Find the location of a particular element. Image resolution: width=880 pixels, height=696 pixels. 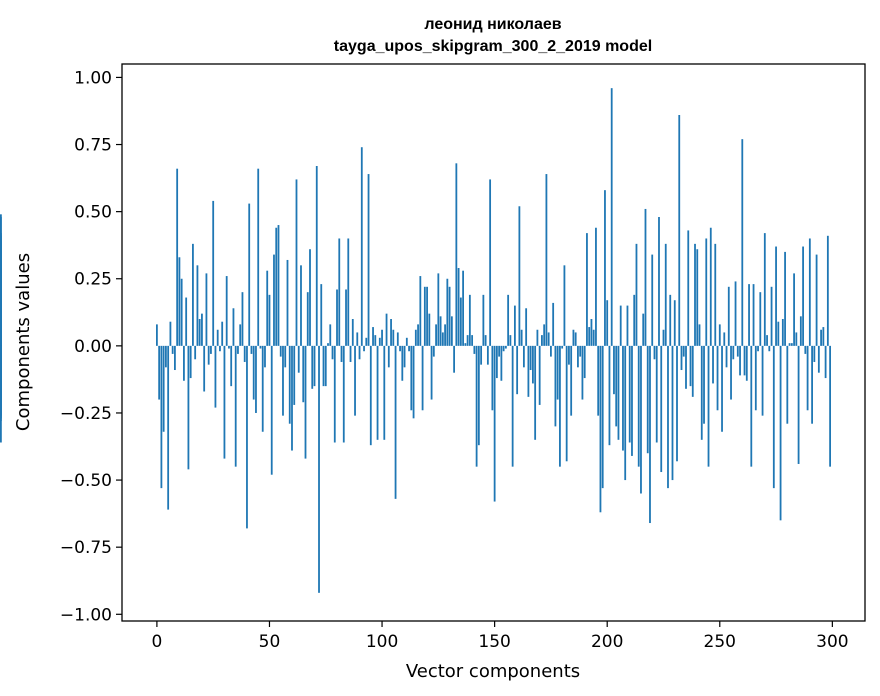

y-tick-label: 1.00 is located at coordinates (93, 78).